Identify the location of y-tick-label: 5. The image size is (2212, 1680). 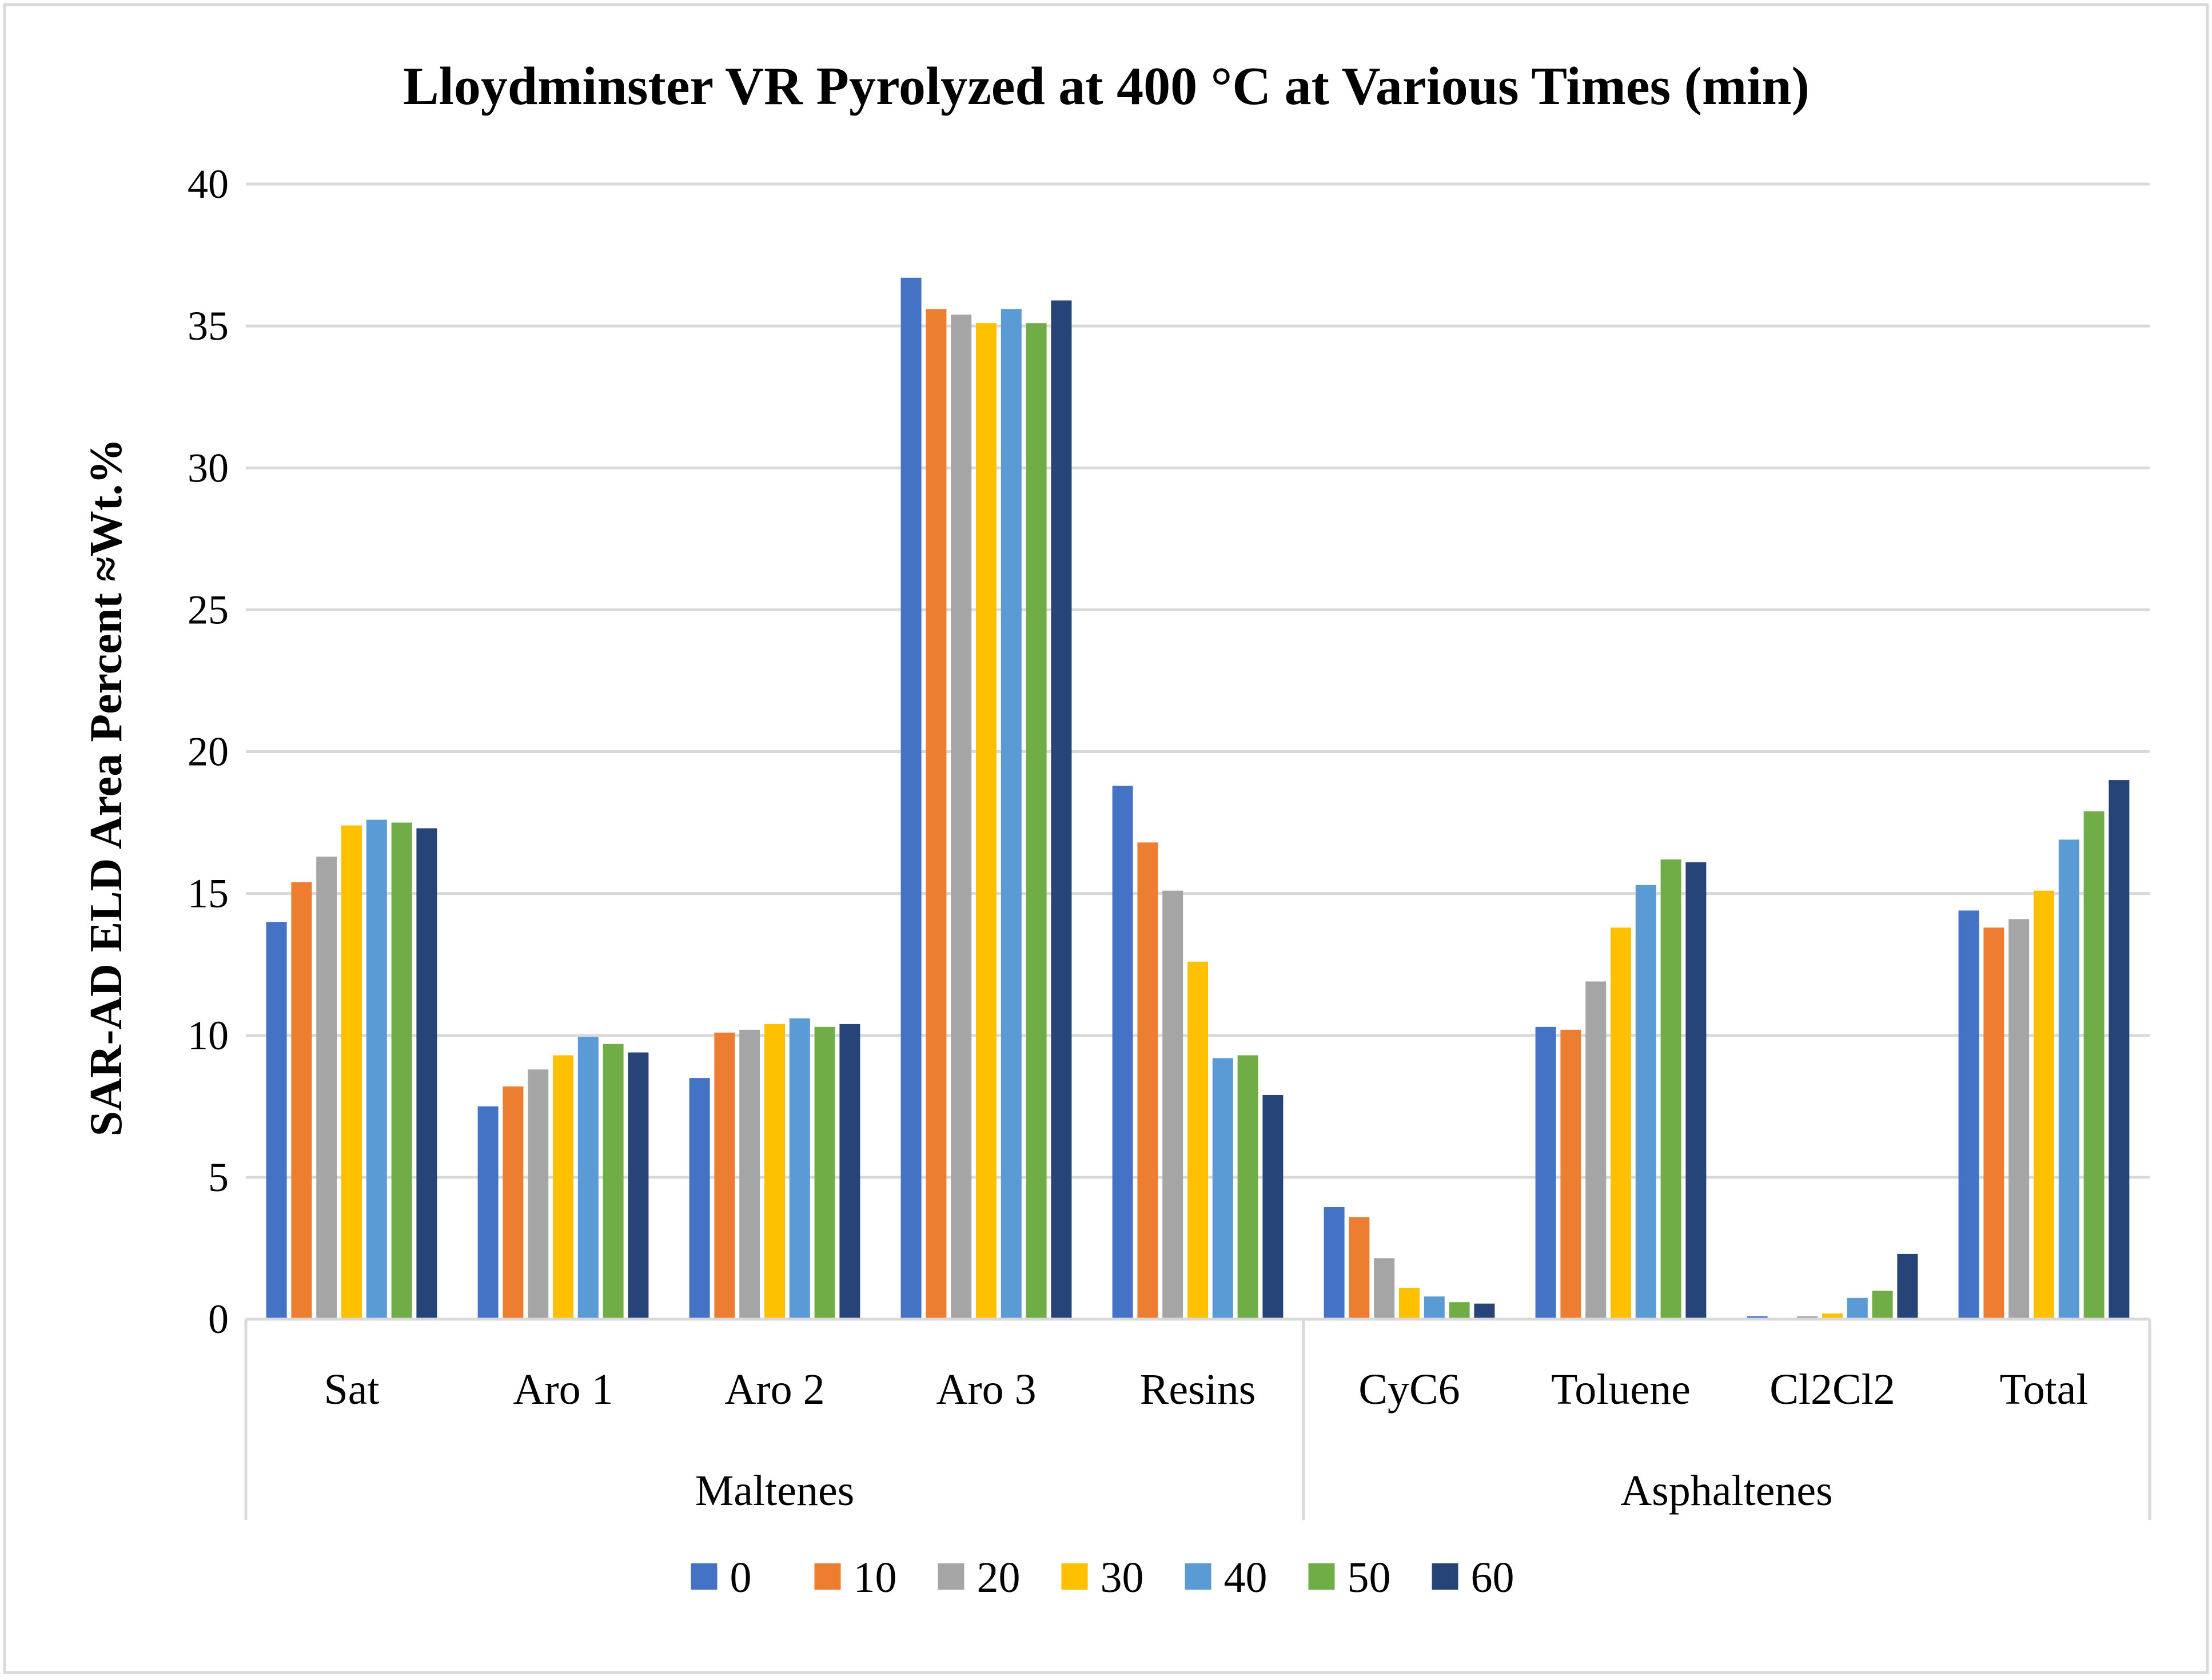
(218, 1177).